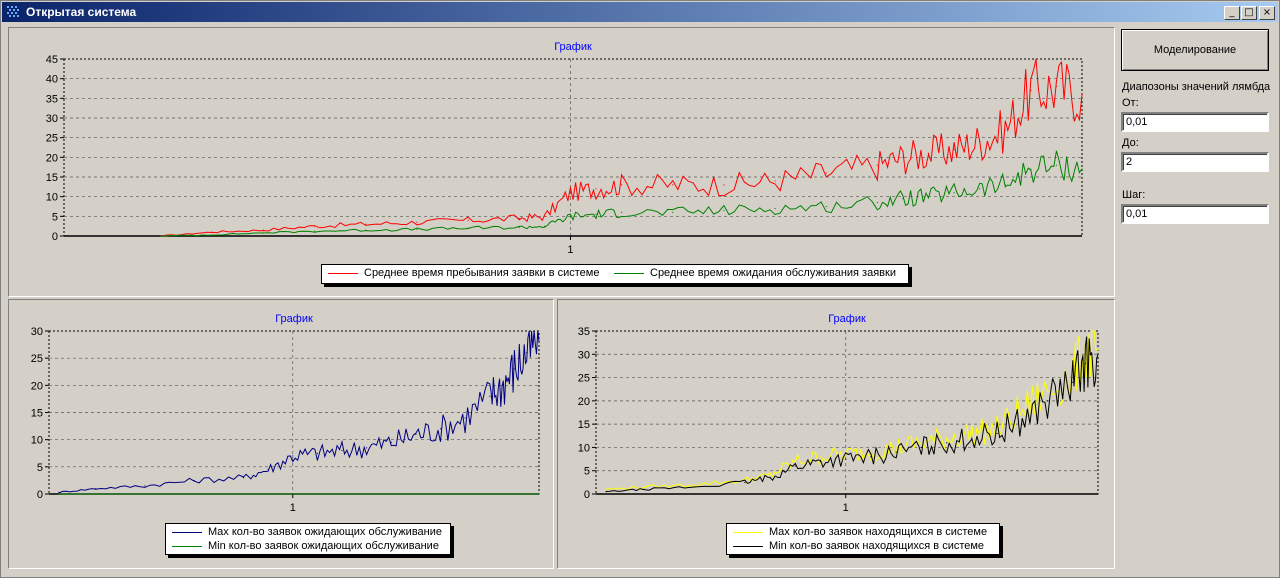 This screenshot has width=1280, height=578. Describe the element at coordinates (1195, 214) in the screenshot. I see `step-input: 0,01` at that location.